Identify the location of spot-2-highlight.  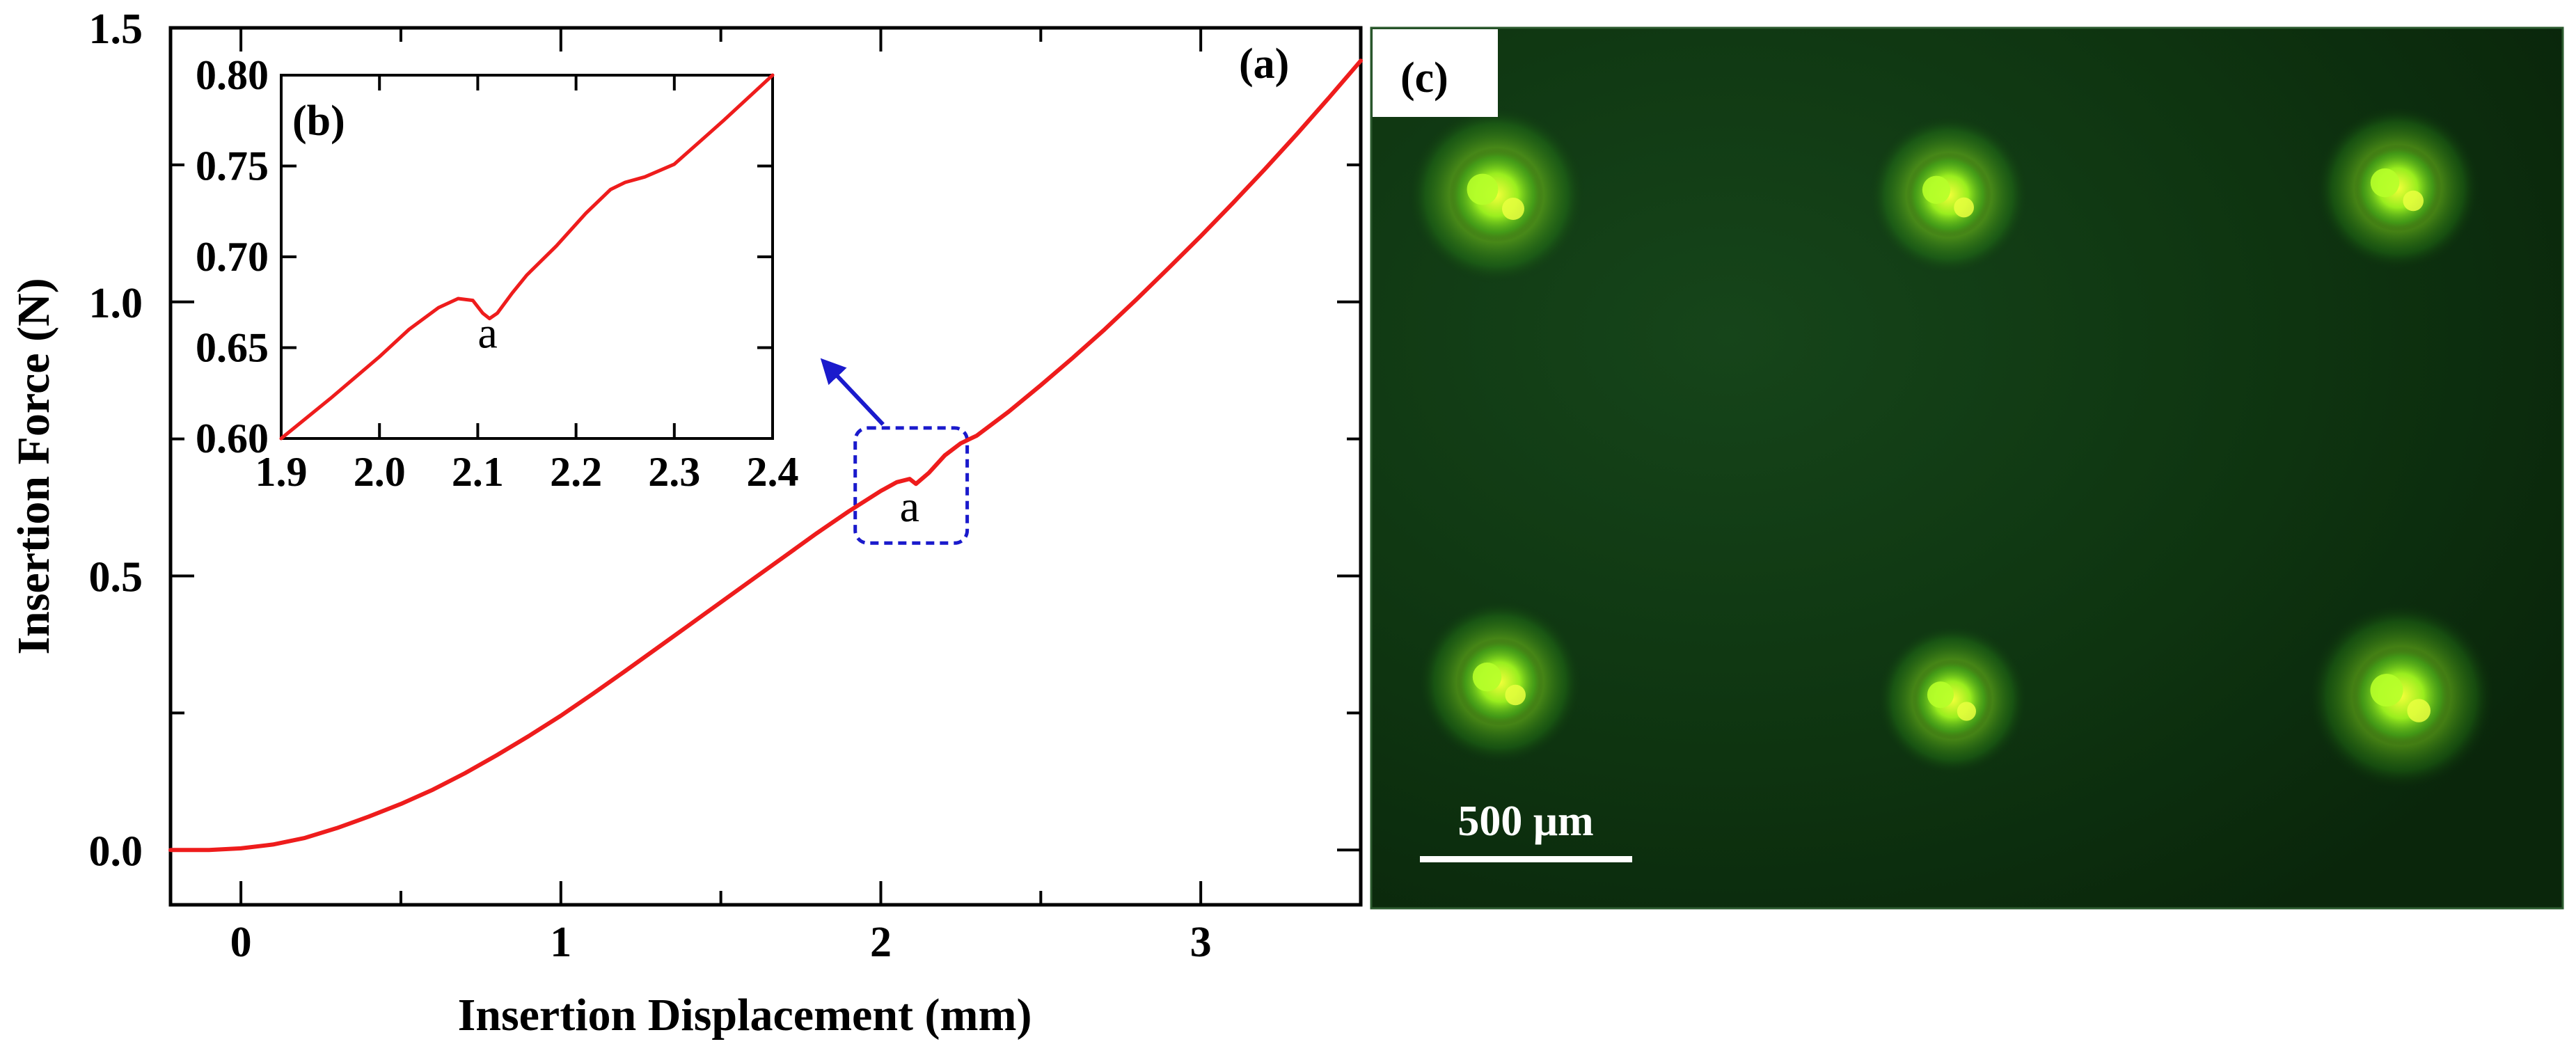
(1936, 189).